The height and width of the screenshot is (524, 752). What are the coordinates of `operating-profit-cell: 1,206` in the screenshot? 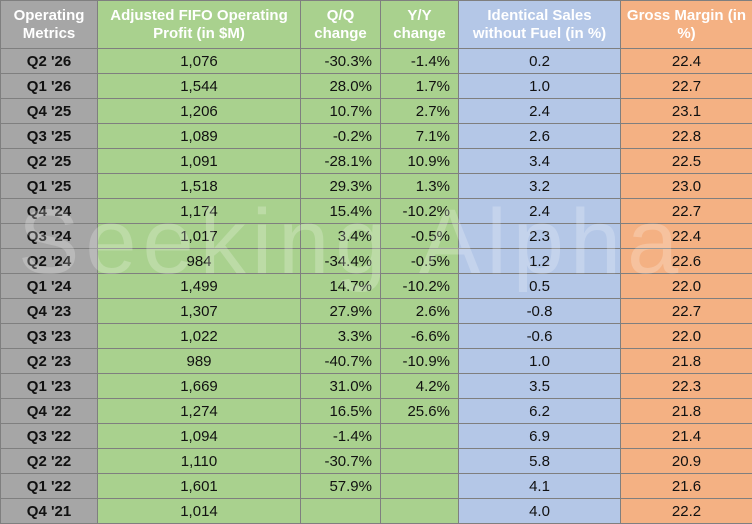 It's located at (199, 111).